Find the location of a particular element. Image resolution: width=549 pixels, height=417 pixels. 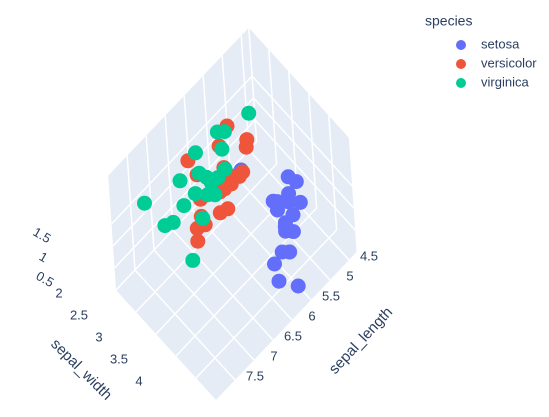

legend-label: versicolor is located at coordinates (509, 62).